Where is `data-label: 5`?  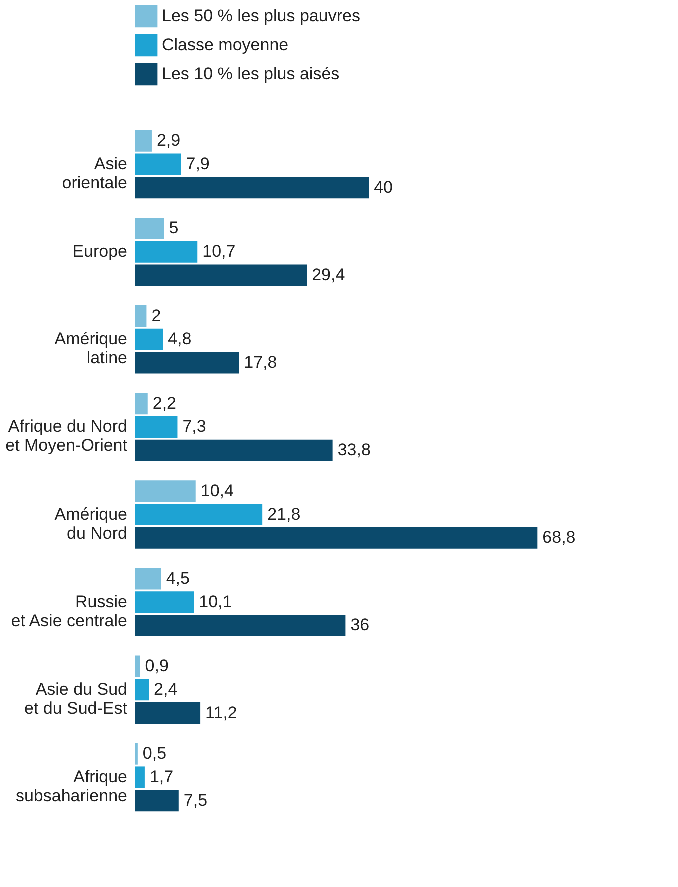
data-label: 5 is located at coordinates (174, 228).